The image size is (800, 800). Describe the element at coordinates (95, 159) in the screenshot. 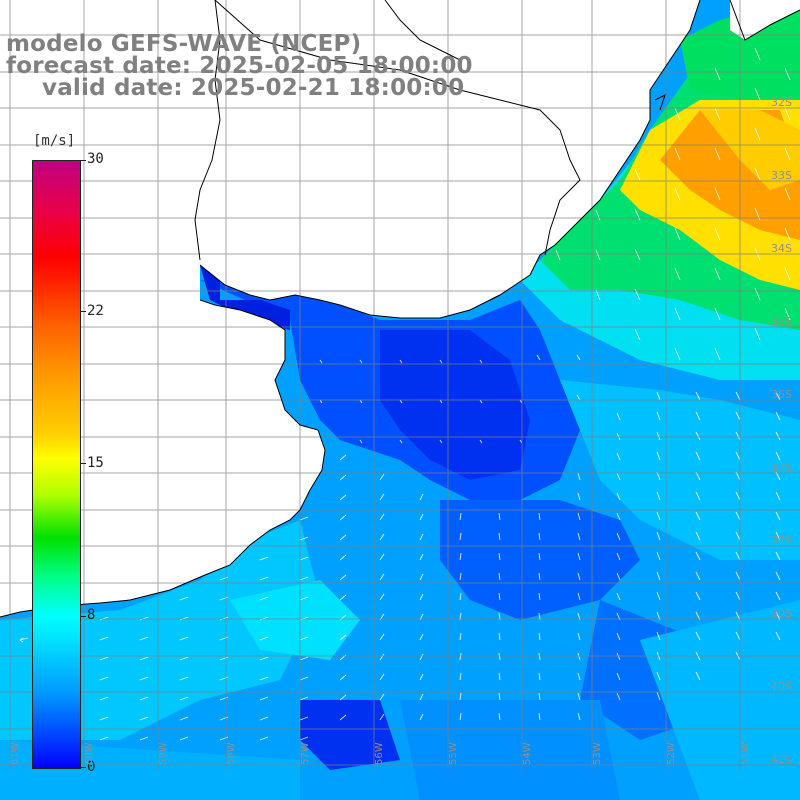

I see `colorbar-label: 30` at that location.